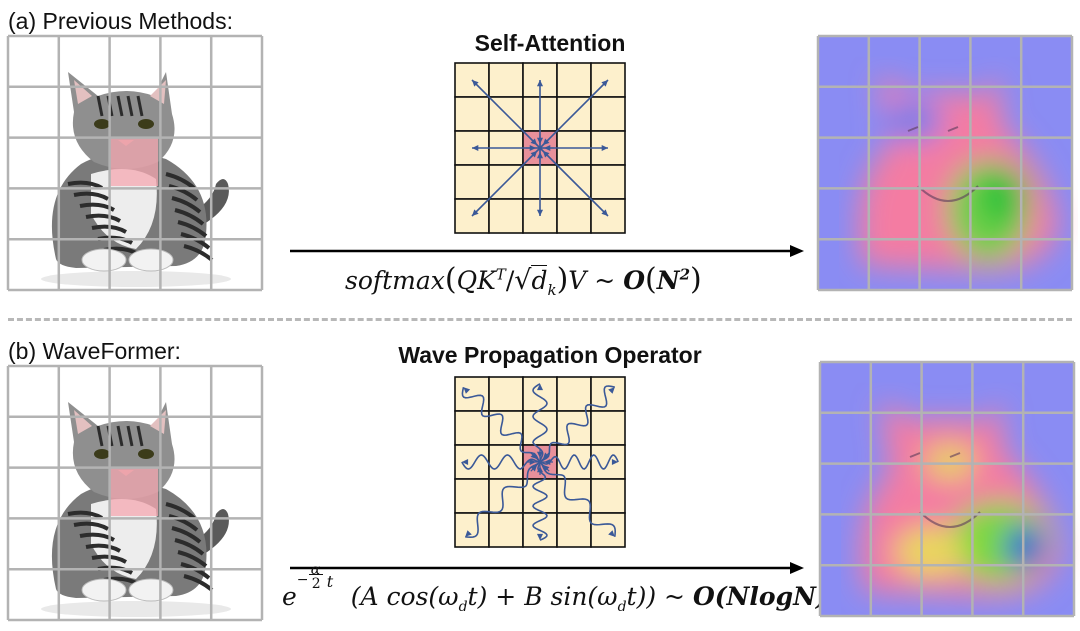 The height and width of the screenshot is (631, 1080). What do you see at coordinates (476, 280) in the screenshot?
I see `formula-qk: QK` at bounding box center [476, 280].